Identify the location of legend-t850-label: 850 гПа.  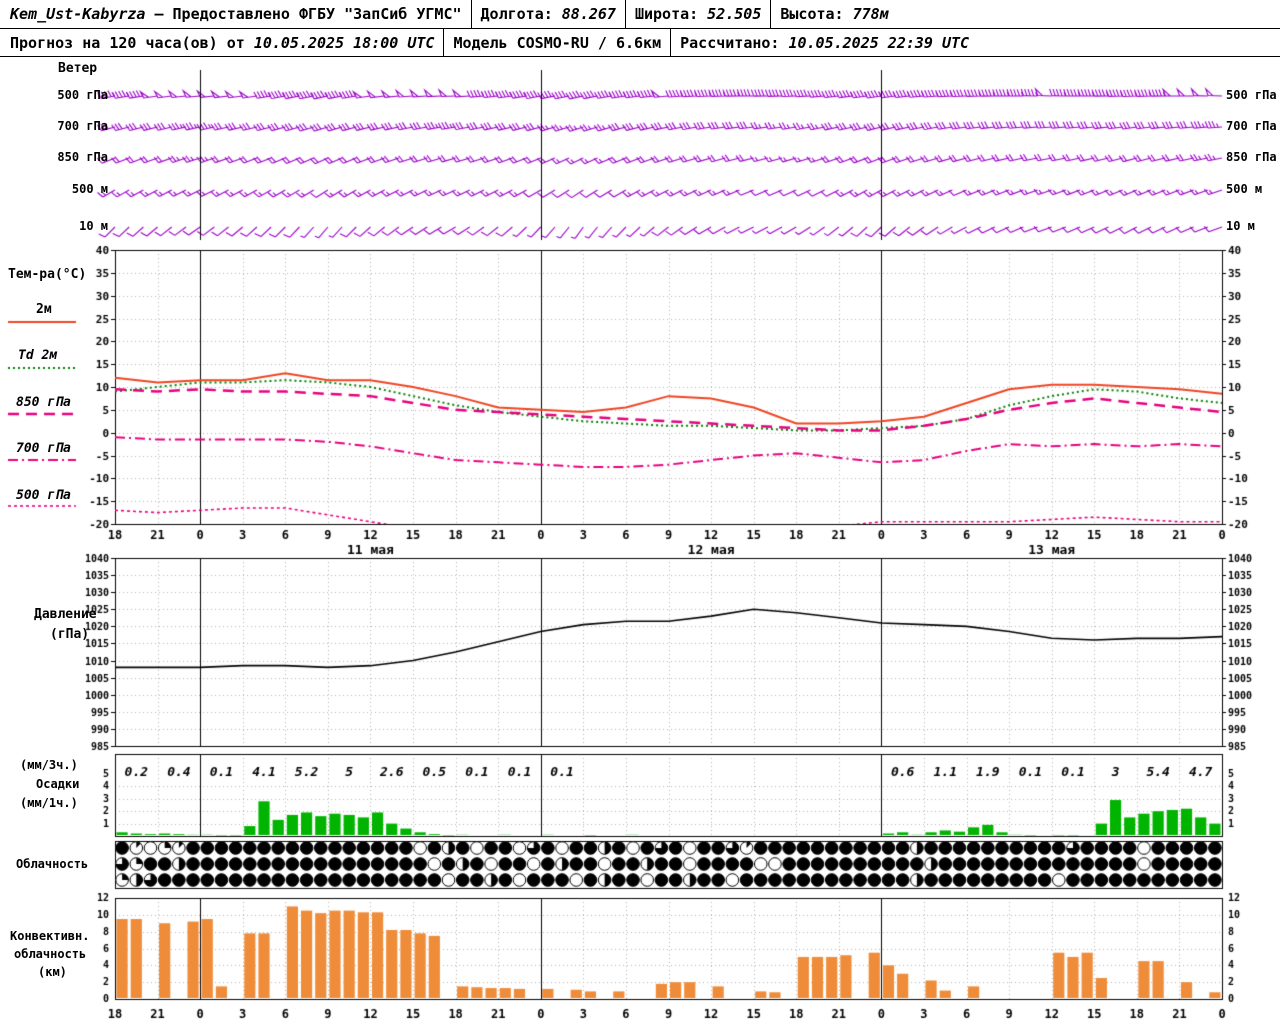
(43, 402).